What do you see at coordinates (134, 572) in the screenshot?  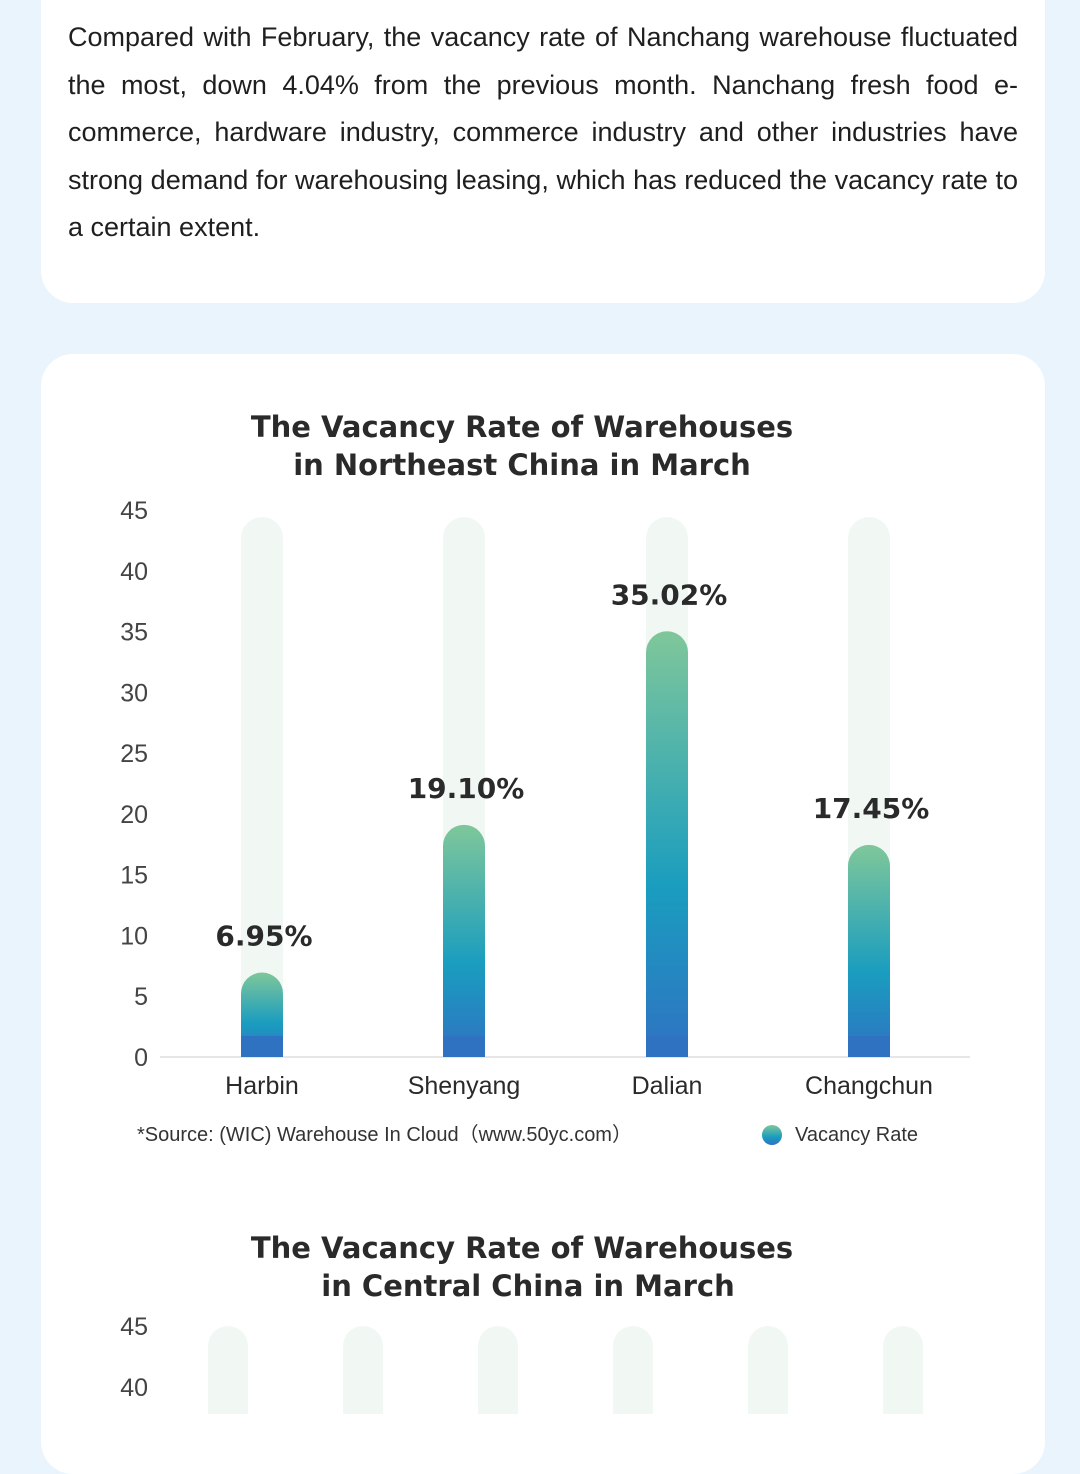 I see `chart1-y-tick: 40` at bounding box center [134, 572].